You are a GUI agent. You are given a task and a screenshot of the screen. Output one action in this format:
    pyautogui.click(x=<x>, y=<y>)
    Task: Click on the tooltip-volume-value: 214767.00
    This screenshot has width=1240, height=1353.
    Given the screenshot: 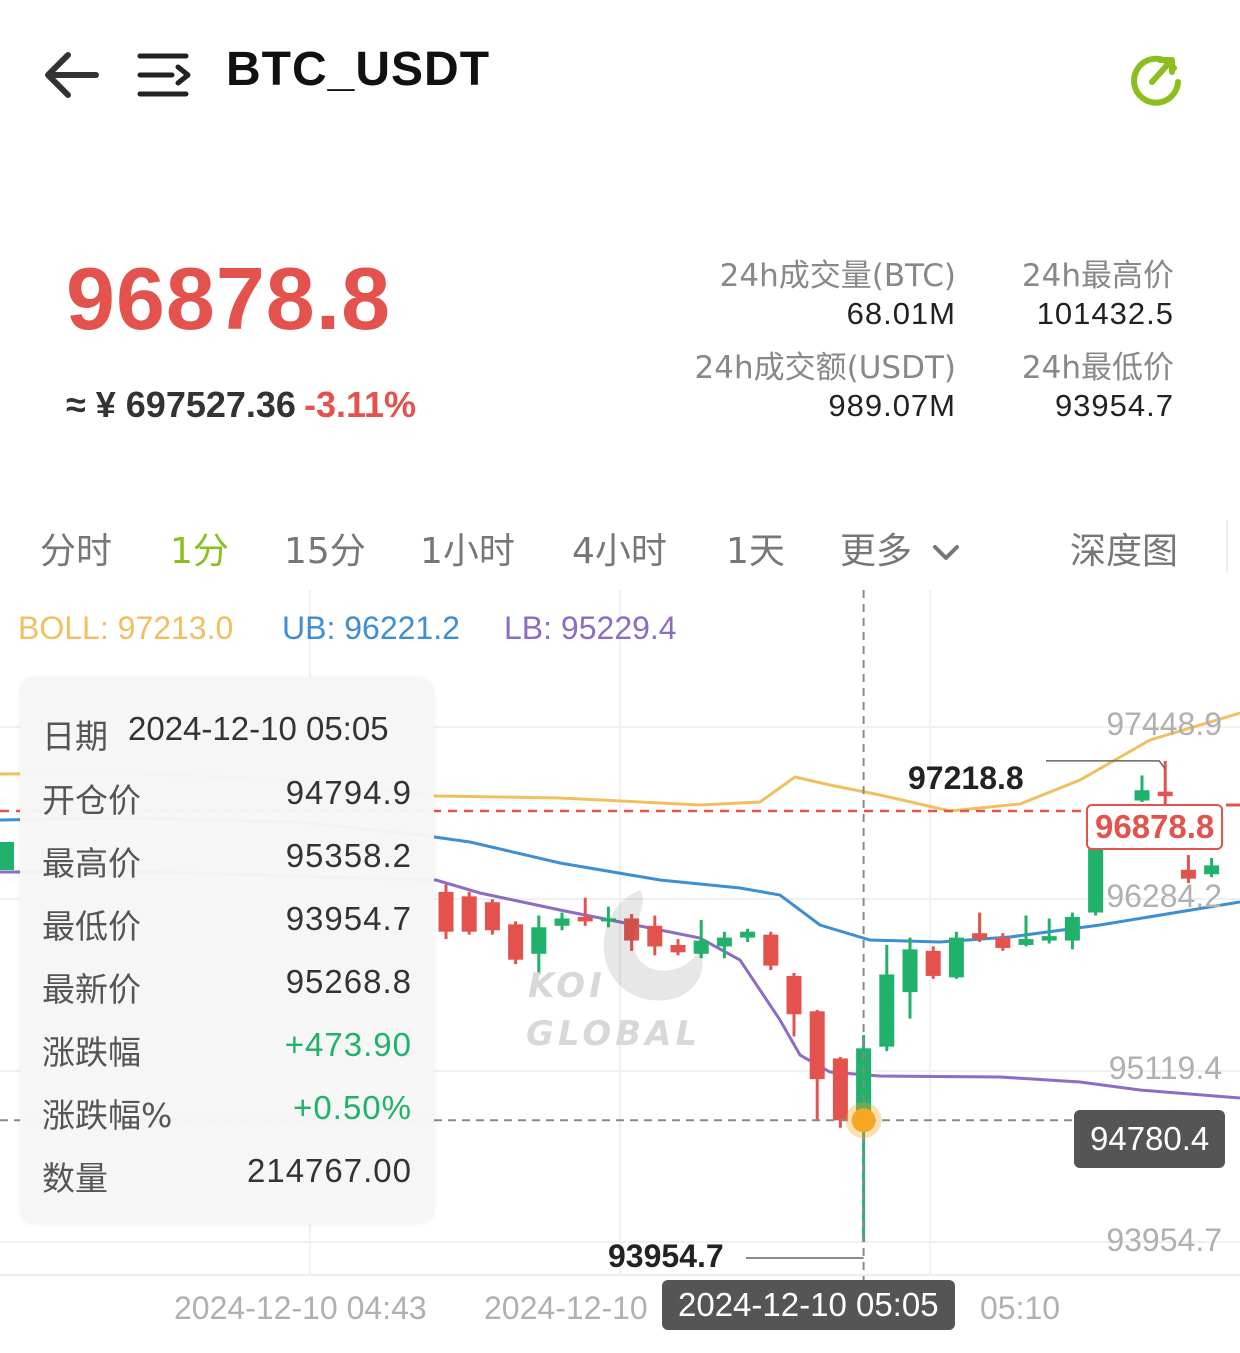 What is the action you would take?
    pyautogui.click(x=329, y=1170)
    